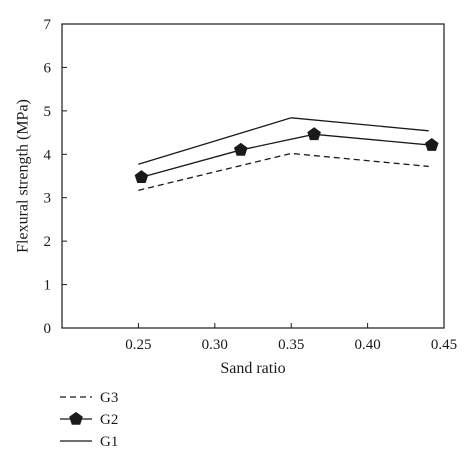 The height and width of the screenshot is (466, 474). I want to click on legend-item-g3: G3, so click(89, 398).